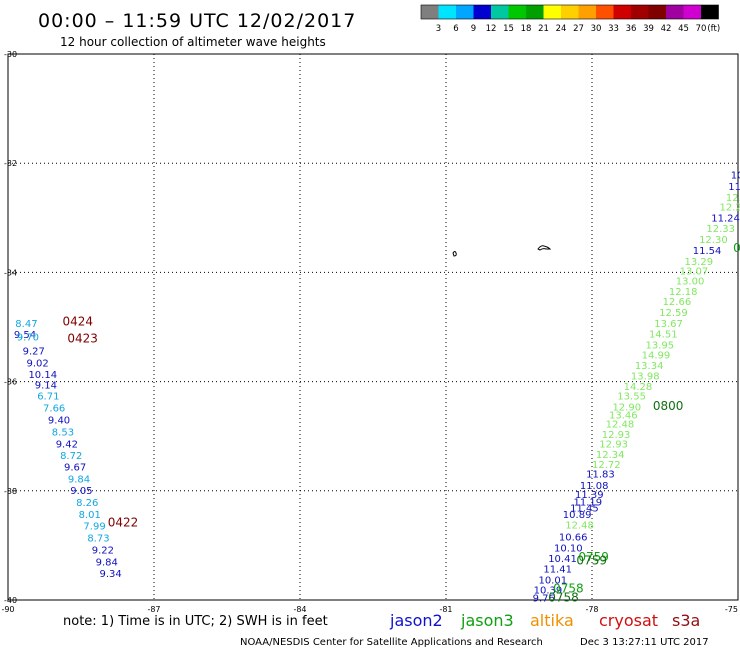 The width and height of the screenshot is (740, 650). What do you see at coordinates (733, 198) in the screenshot?
I see `wave-height-value: 12.1` at bounding box center [733, 198].